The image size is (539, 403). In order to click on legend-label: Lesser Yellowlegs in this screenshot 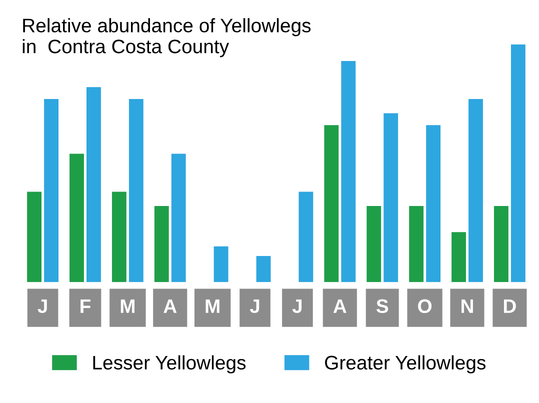, I will do `click(169, 364)`.